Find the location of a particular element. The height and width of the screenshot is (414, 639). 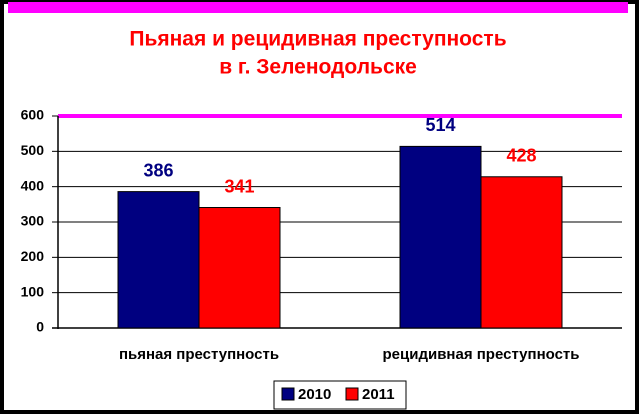

y-tick-label: 500 is located at coordinates (33, 150).